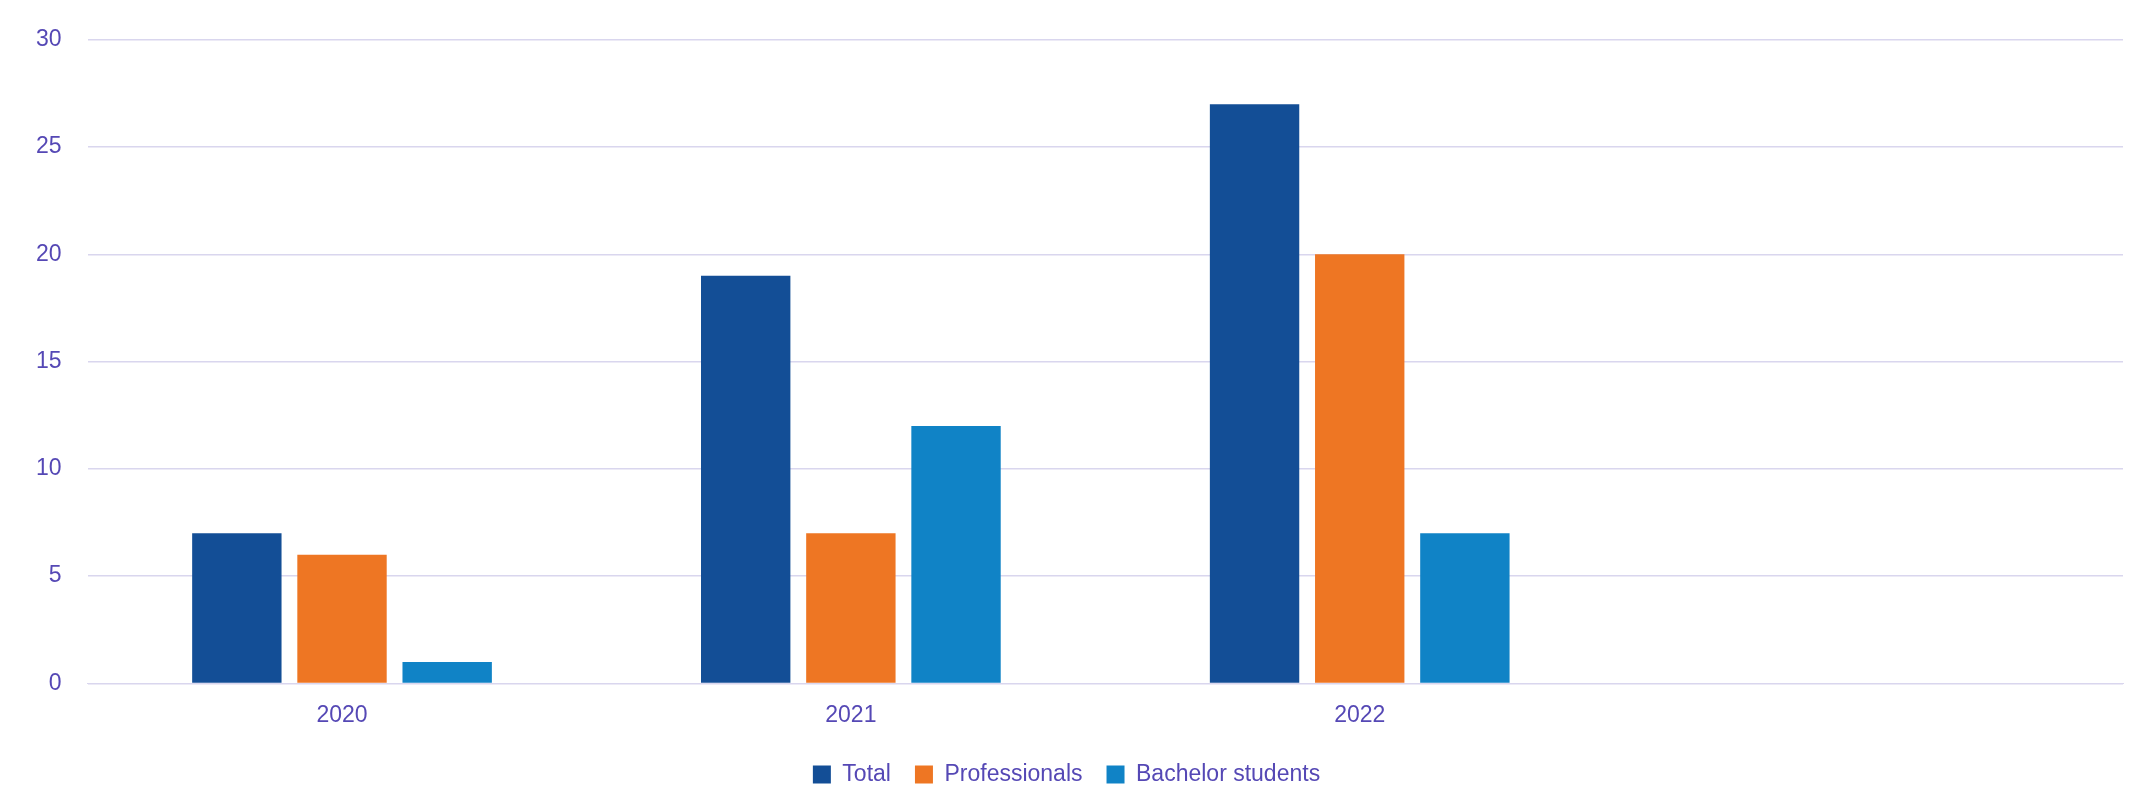 The height and width of the screenshot is (806, 2141). What do you see at coordinates (1013, 772) in the screenshot?
I see `legend-label: Professionals` at bounding box center [1013, 772].